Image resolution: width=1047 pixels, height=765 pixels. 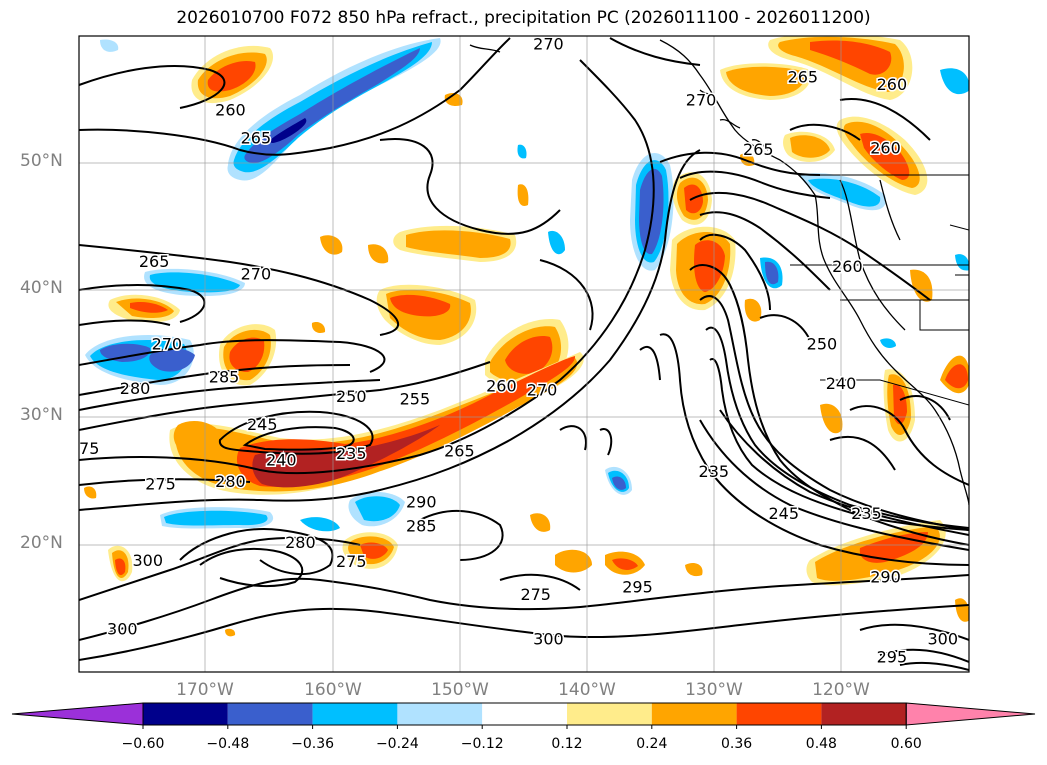 I want to click on colorbar-tick-label: 0.12, so click(x=567, y=744).